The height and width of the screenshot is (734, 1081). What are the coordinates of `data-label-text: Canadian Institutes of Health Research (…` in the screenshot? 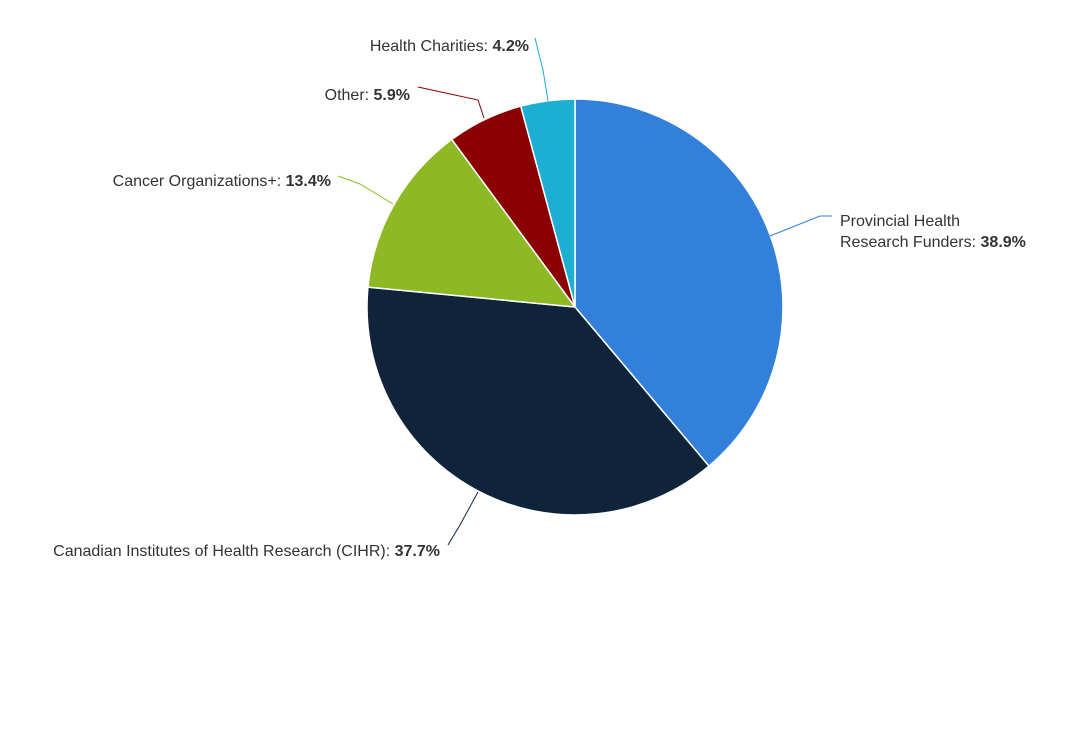 It's located at (223, 551).